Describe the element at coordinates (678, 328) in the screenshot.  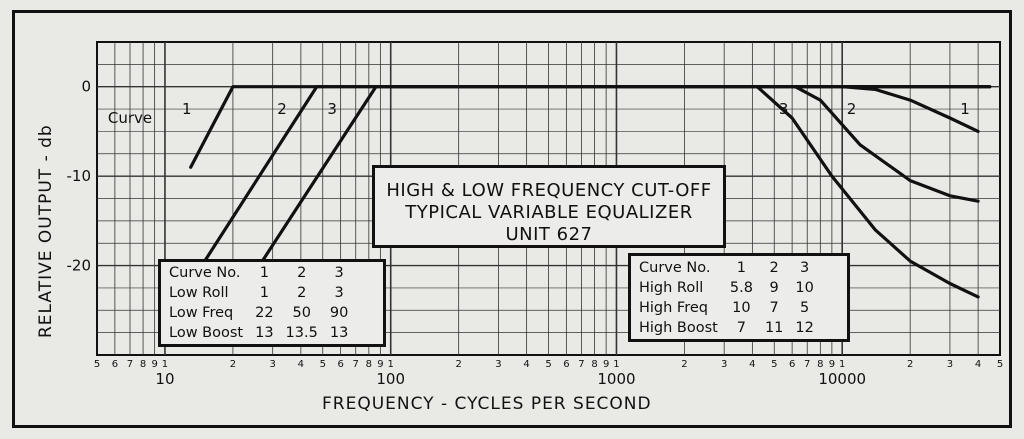
I see `table-cell: High Boost` at that location.